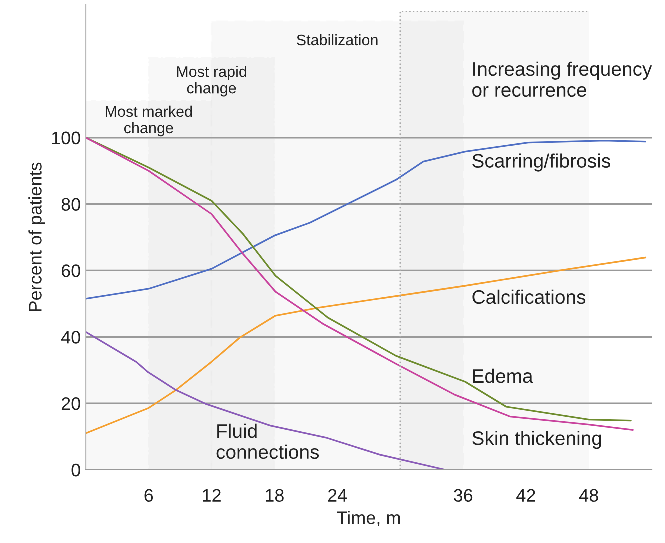 The height and width of the screenshot is (543, 665). I want to click on band-label: Most marked change, so click(149, 121).